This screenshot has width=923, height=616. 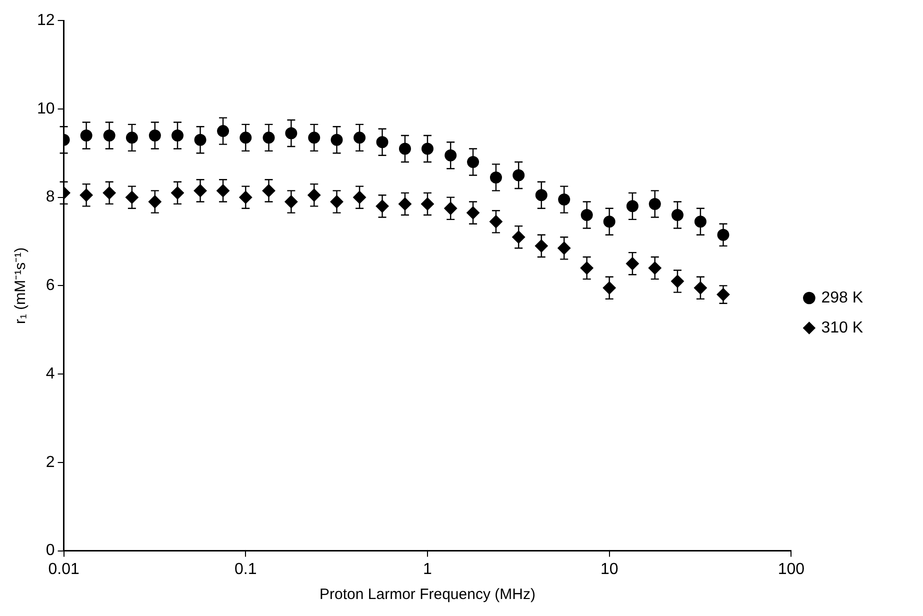 I want to click on y-tick-label: 2, so click(x=50, y=462).